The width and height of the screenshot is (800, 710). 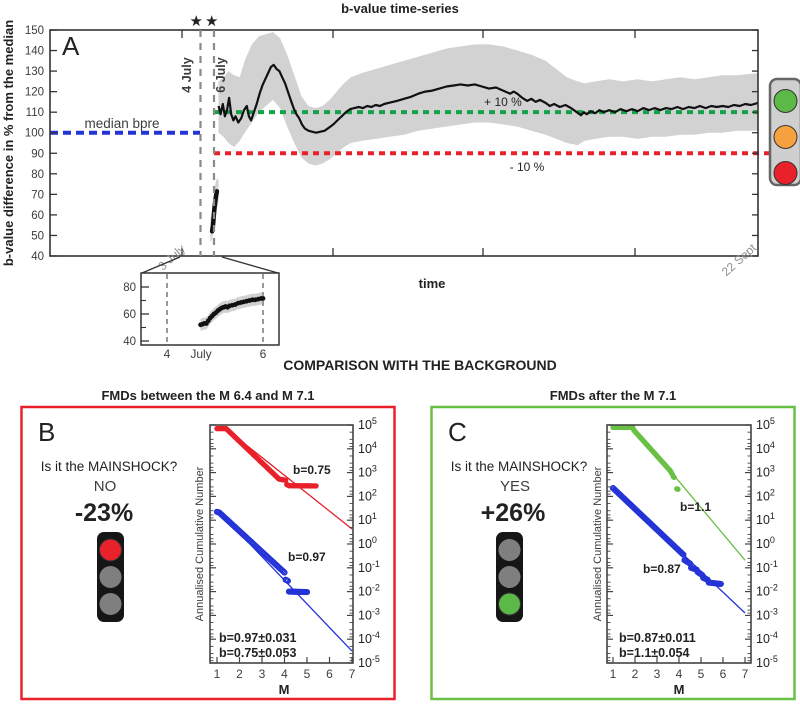 What do you see at coordinates (129, 288) in the screenshot?
I see `inset-y-tick-label: 80` at bounding box center [129, 288].